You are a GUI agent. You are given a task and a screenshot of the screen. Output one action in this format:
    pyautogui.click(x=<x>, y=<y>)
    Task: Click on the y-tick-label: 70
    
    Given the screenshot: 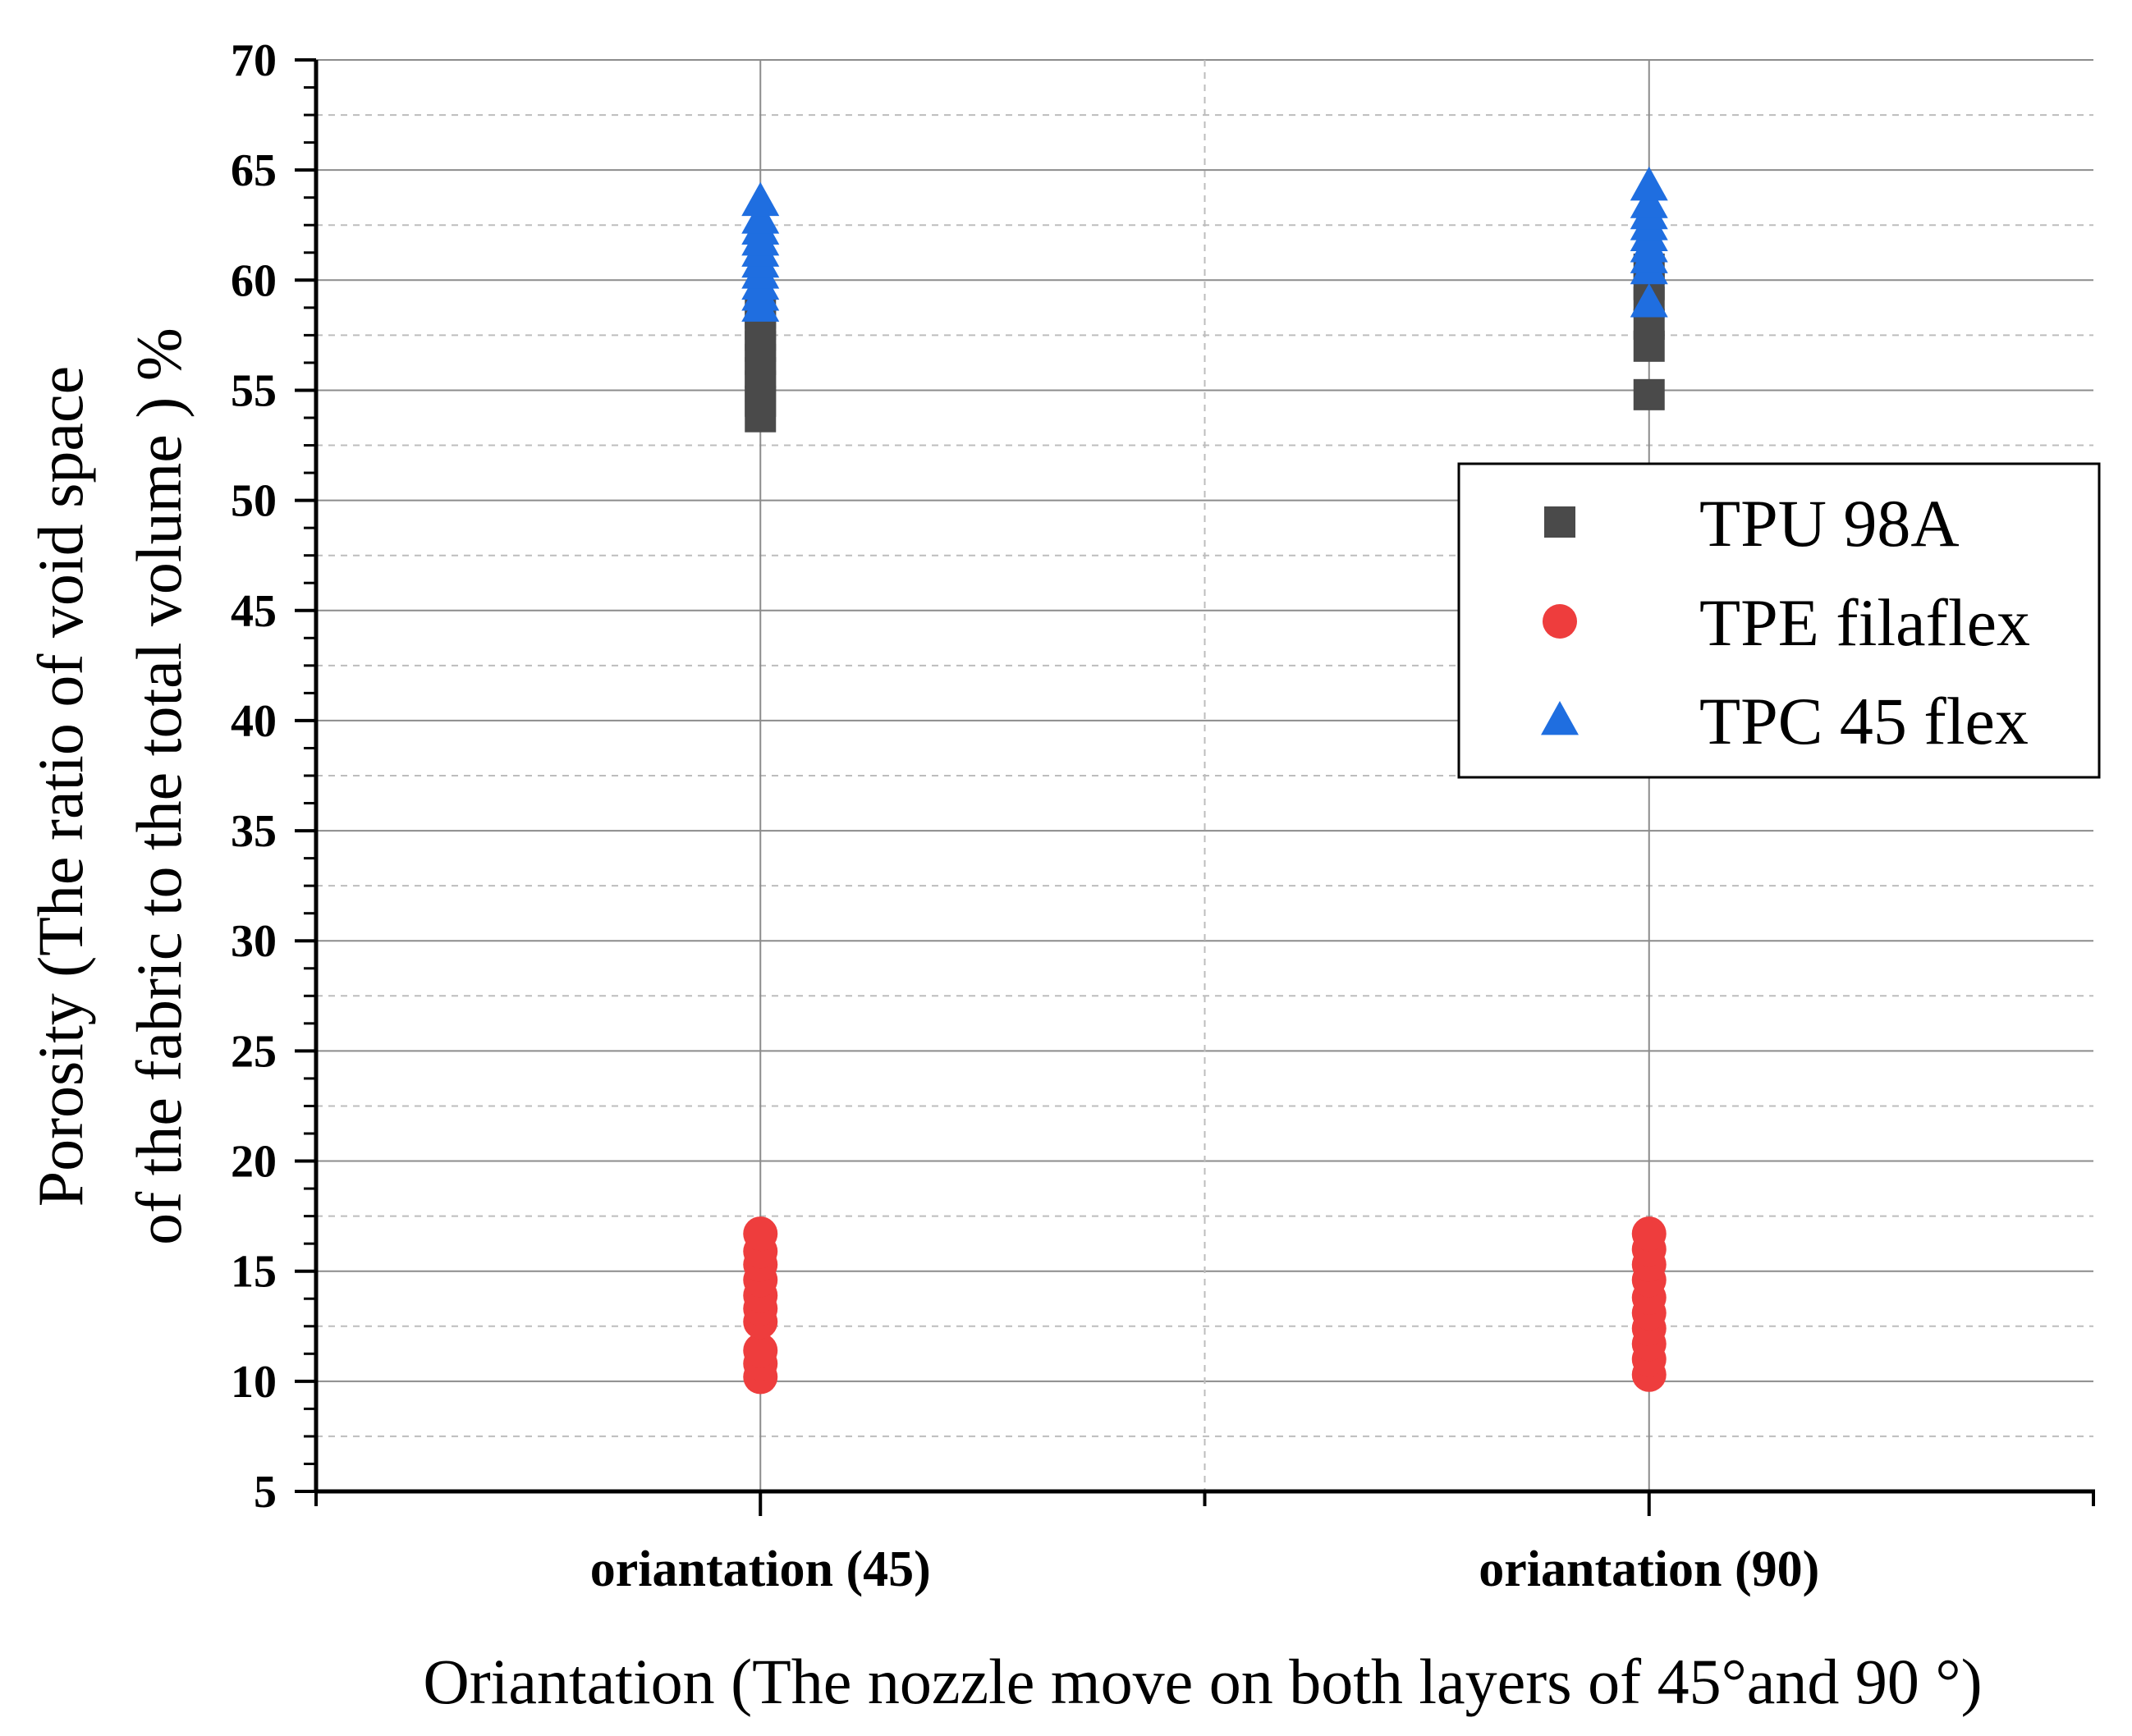 What is the action you would take?
    pyautogui.click(x=254, y=60)
    